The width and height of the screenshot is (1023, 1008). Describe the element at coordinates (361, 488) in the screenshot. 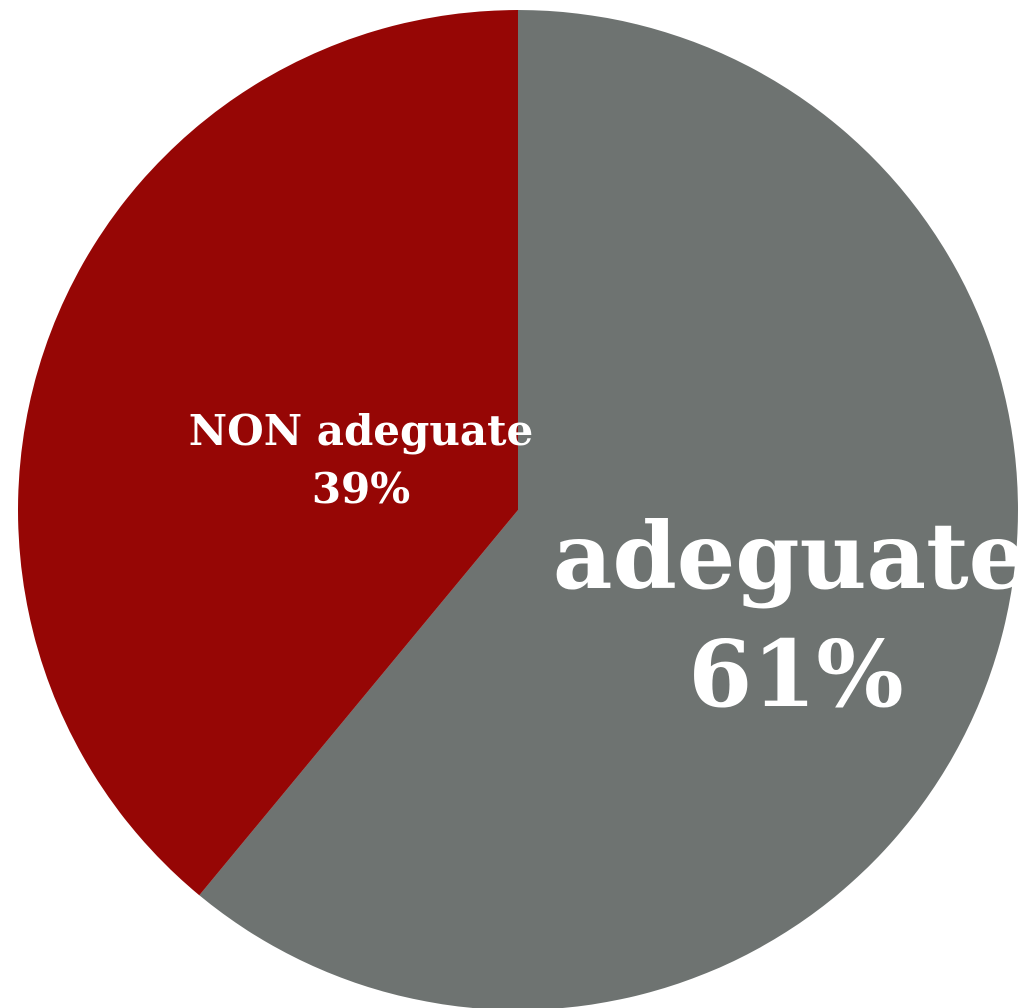

I see `slice-value-non-adeguate: 39%` at that location.